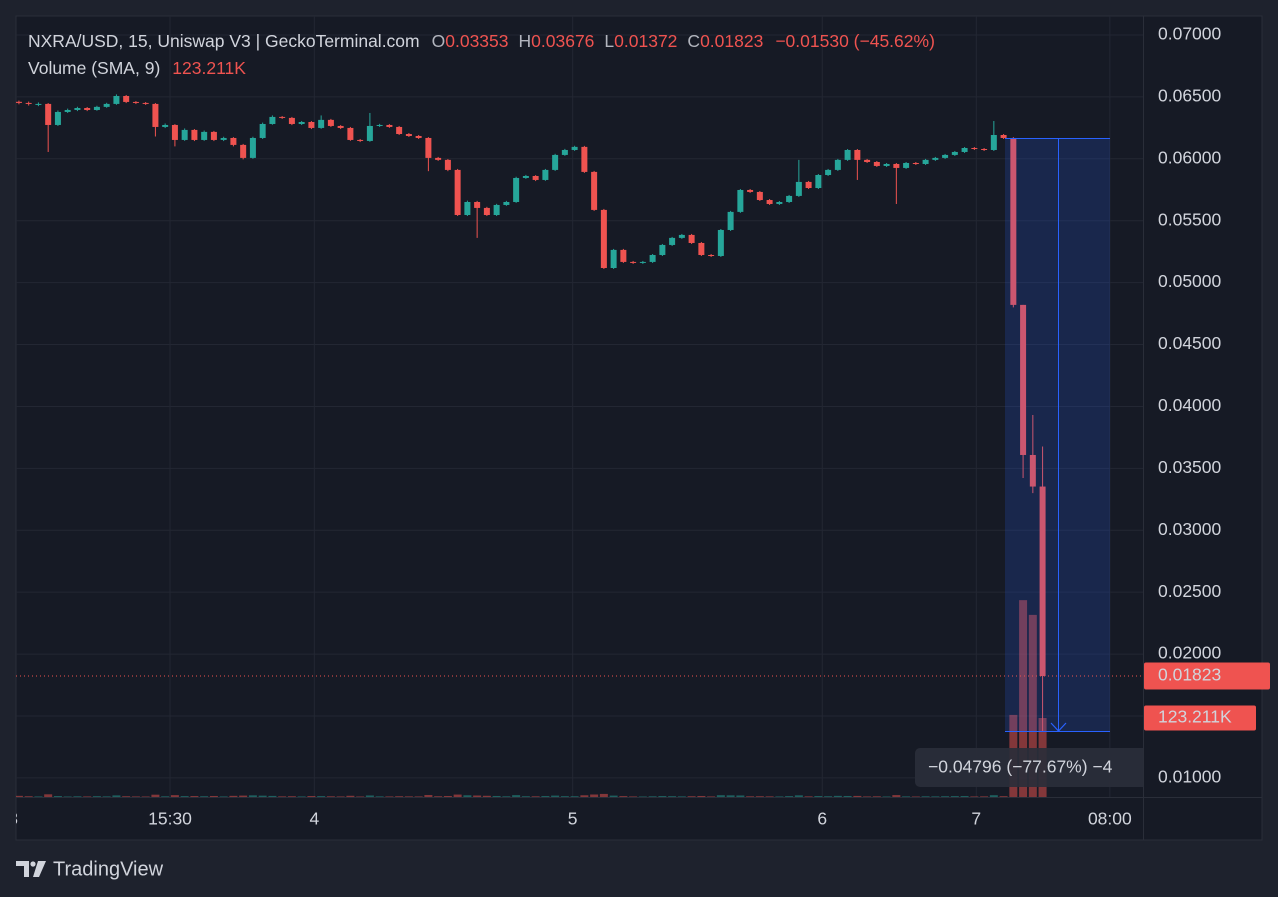 This screenshot has height=897, width=1278. What do you see at coordinates (476, 41) in the screenshot?
I see `legend-open: 0.03353` at bounding box center [476, 41].